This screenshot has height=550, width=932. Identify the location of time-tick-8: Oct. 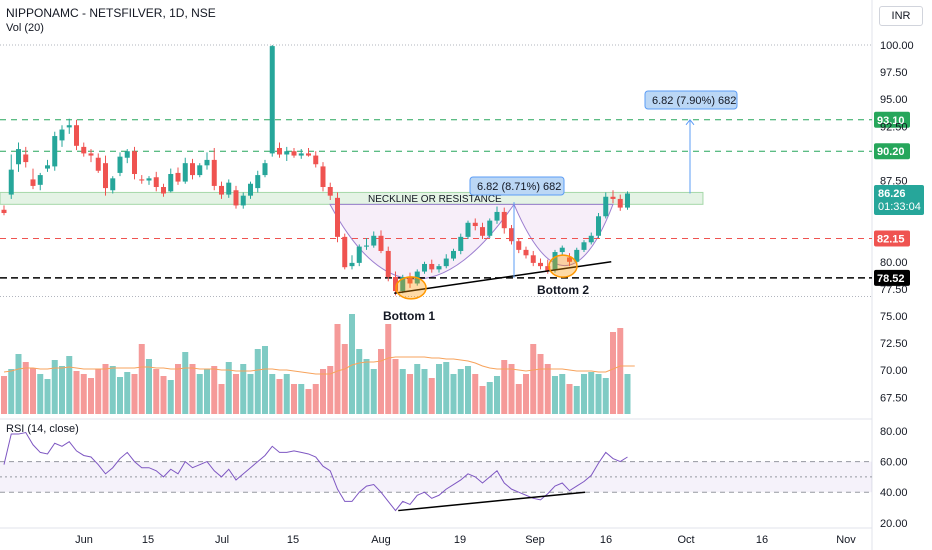
(685, 540).